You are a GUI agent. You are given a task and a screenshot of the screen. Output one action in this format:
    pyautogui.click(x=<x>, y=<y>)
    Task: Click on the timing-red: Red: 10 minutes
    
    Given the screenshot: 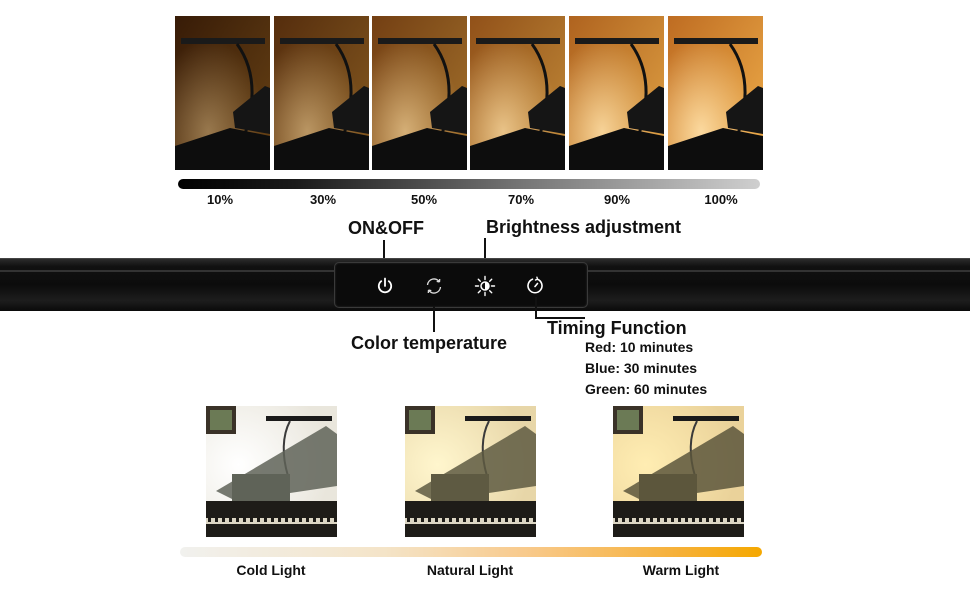 What is the action you would take?
    pyautogui.click(x=639, y=347)
    